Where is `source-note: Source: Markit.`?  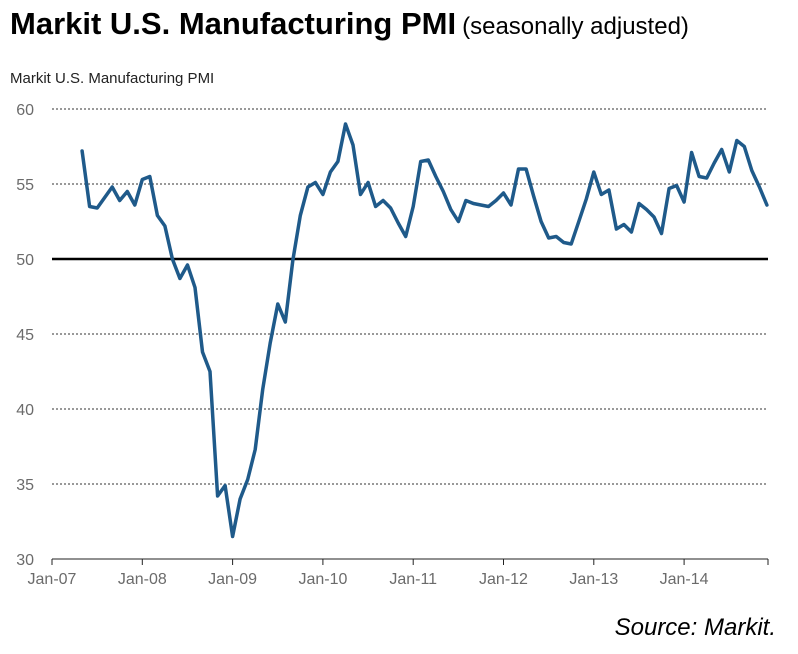 source-note: Source: Markit. is located at coordinates (695, 627).